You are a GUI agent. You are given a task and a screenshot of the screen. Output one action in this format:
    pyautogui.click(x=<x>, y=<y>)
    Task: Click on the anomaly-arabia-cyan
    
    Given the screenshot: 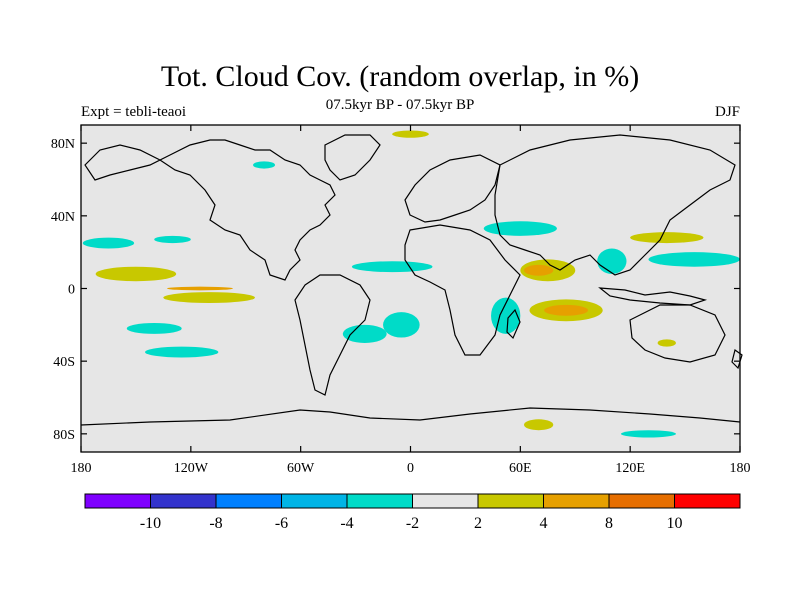 What is the action you would take?
    pyautogui.click(x=520, y=228)
    